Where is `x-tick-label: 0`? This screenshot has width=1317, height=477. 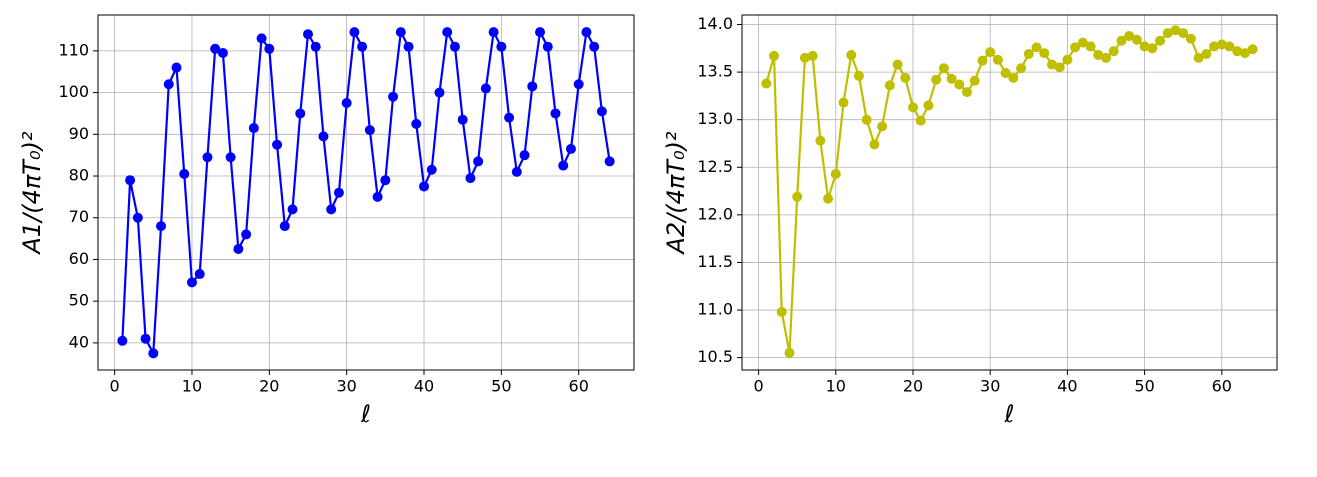
x-tick-label: 0 is located at coordinates (759, 386).